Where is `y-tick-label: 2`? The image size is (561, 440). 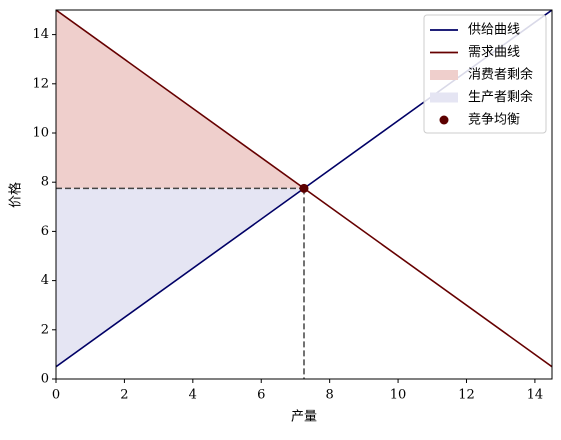 y-tick-label: 2 is located at coordinates (45, 329).